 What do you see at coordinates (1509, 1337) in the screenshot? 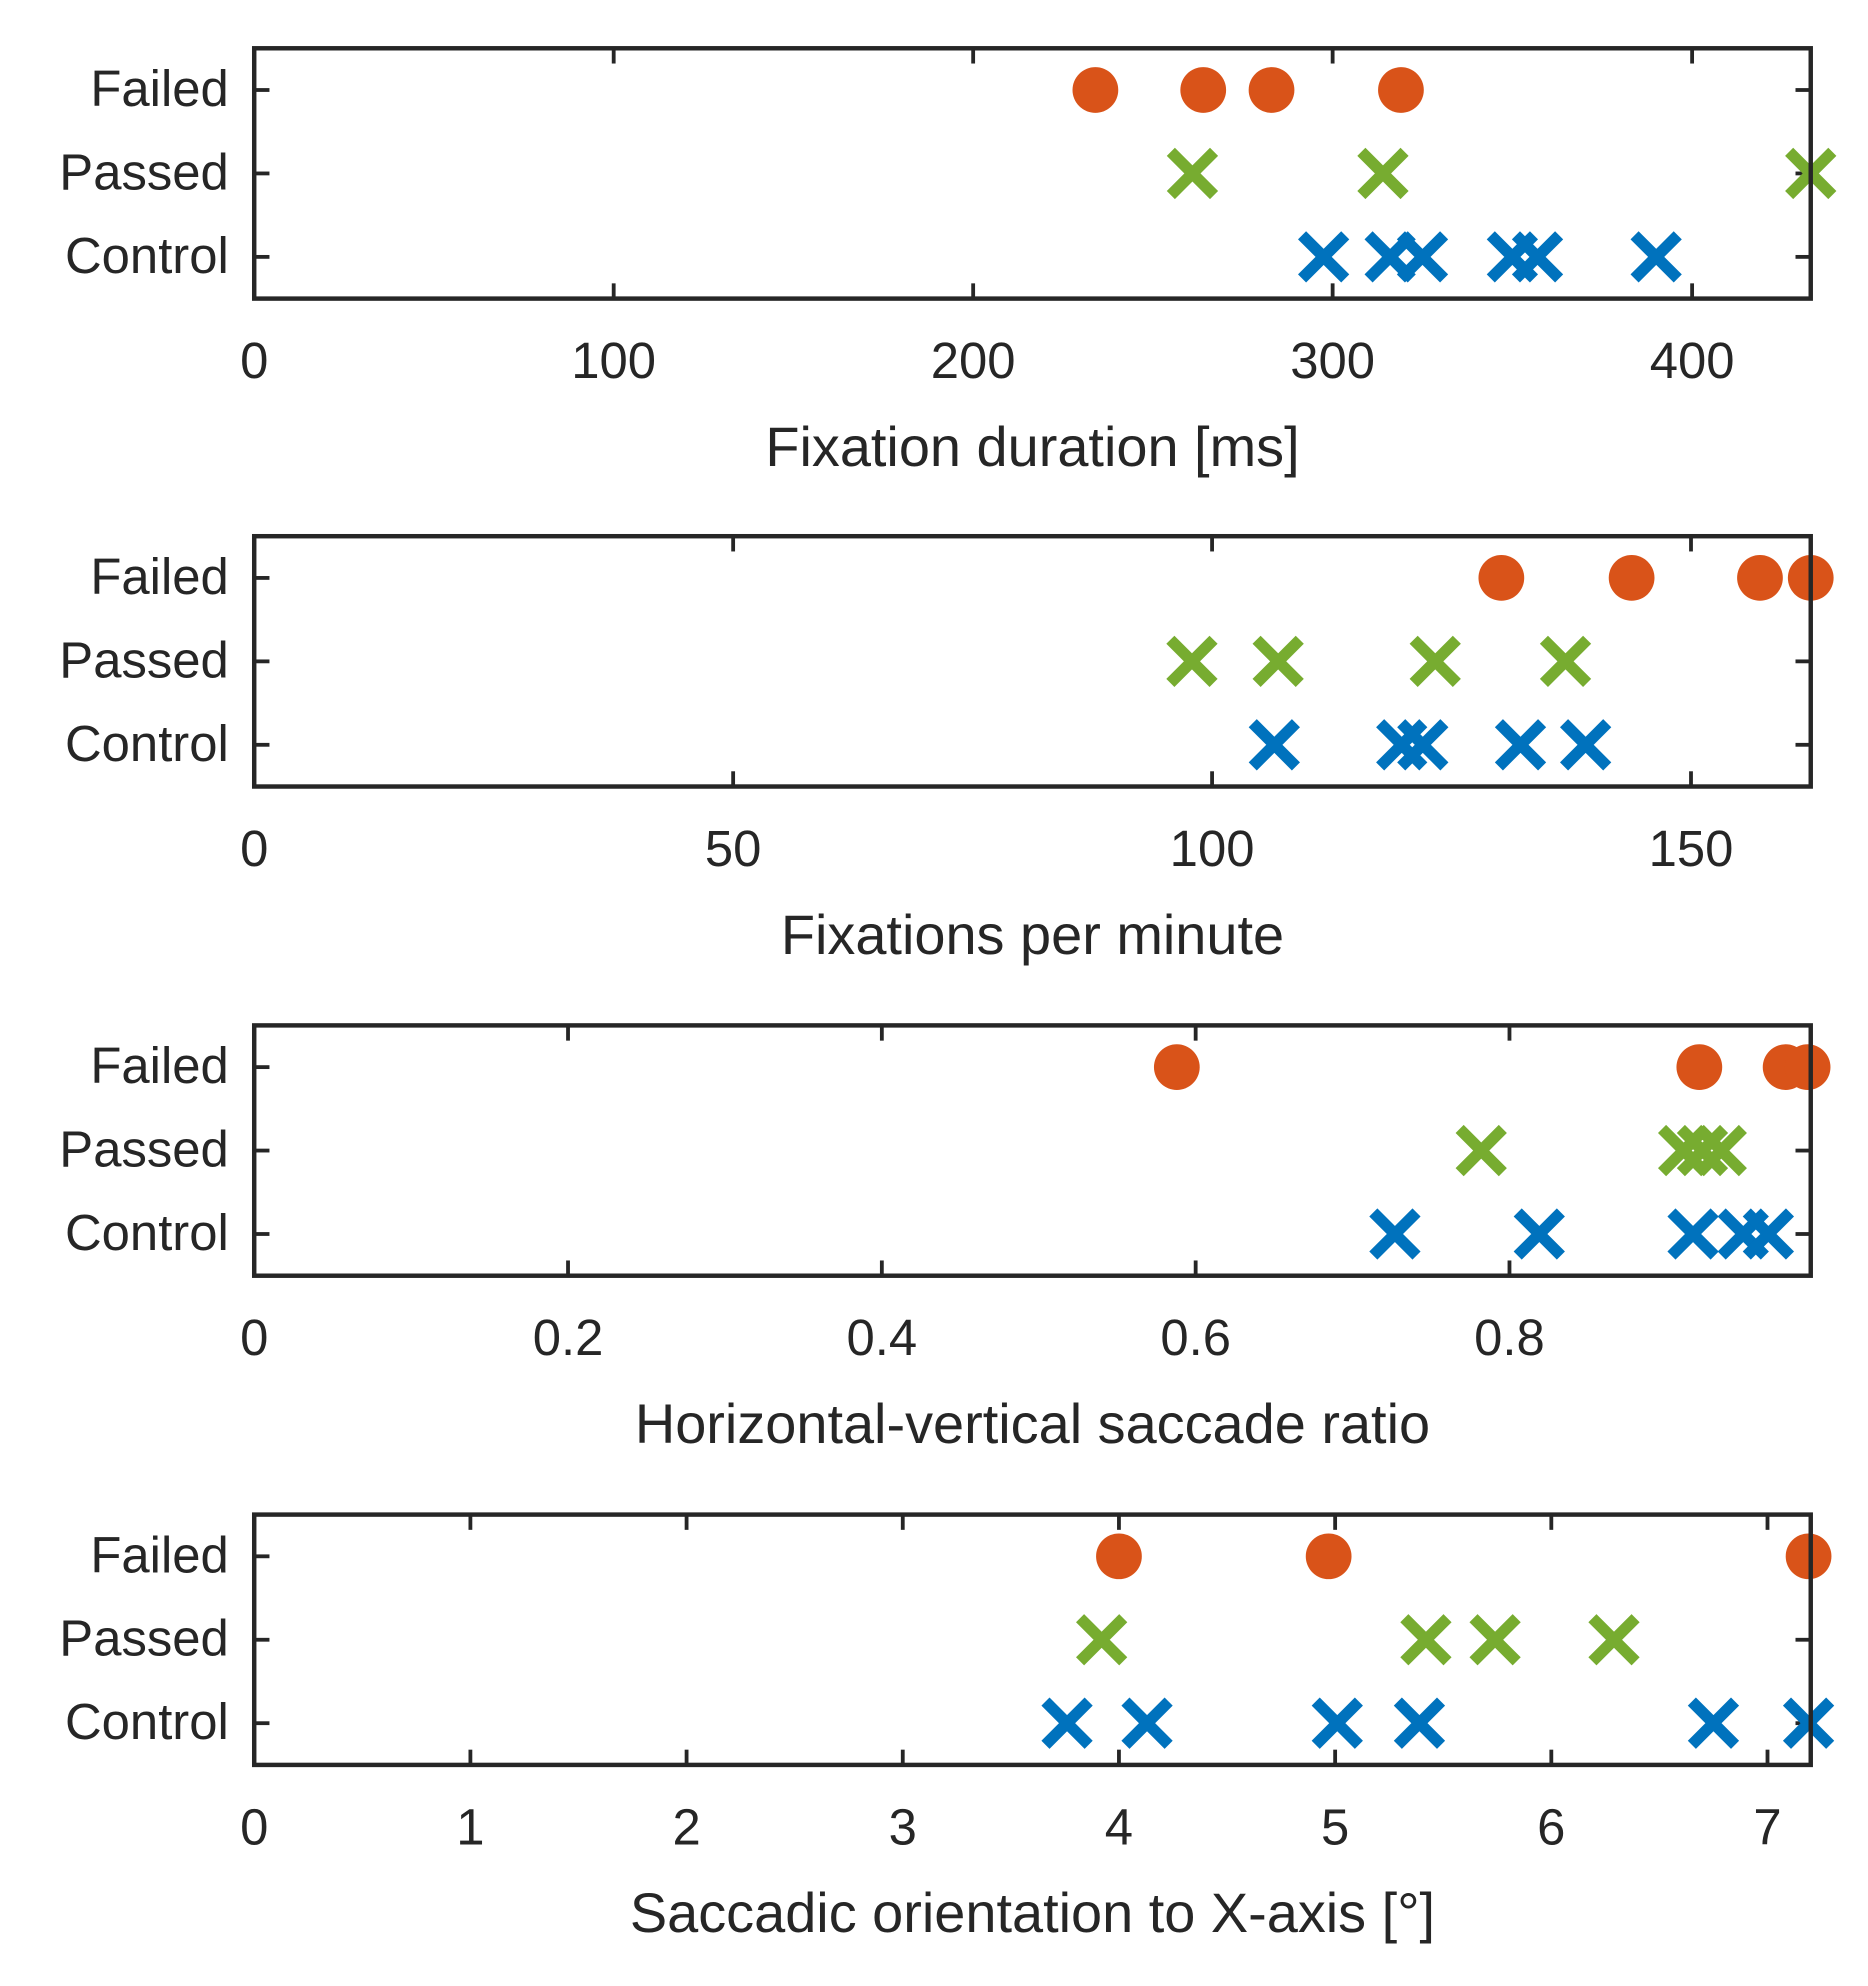
I see `x-tick-label: 0.8` at bounding box center [1509, 1337].